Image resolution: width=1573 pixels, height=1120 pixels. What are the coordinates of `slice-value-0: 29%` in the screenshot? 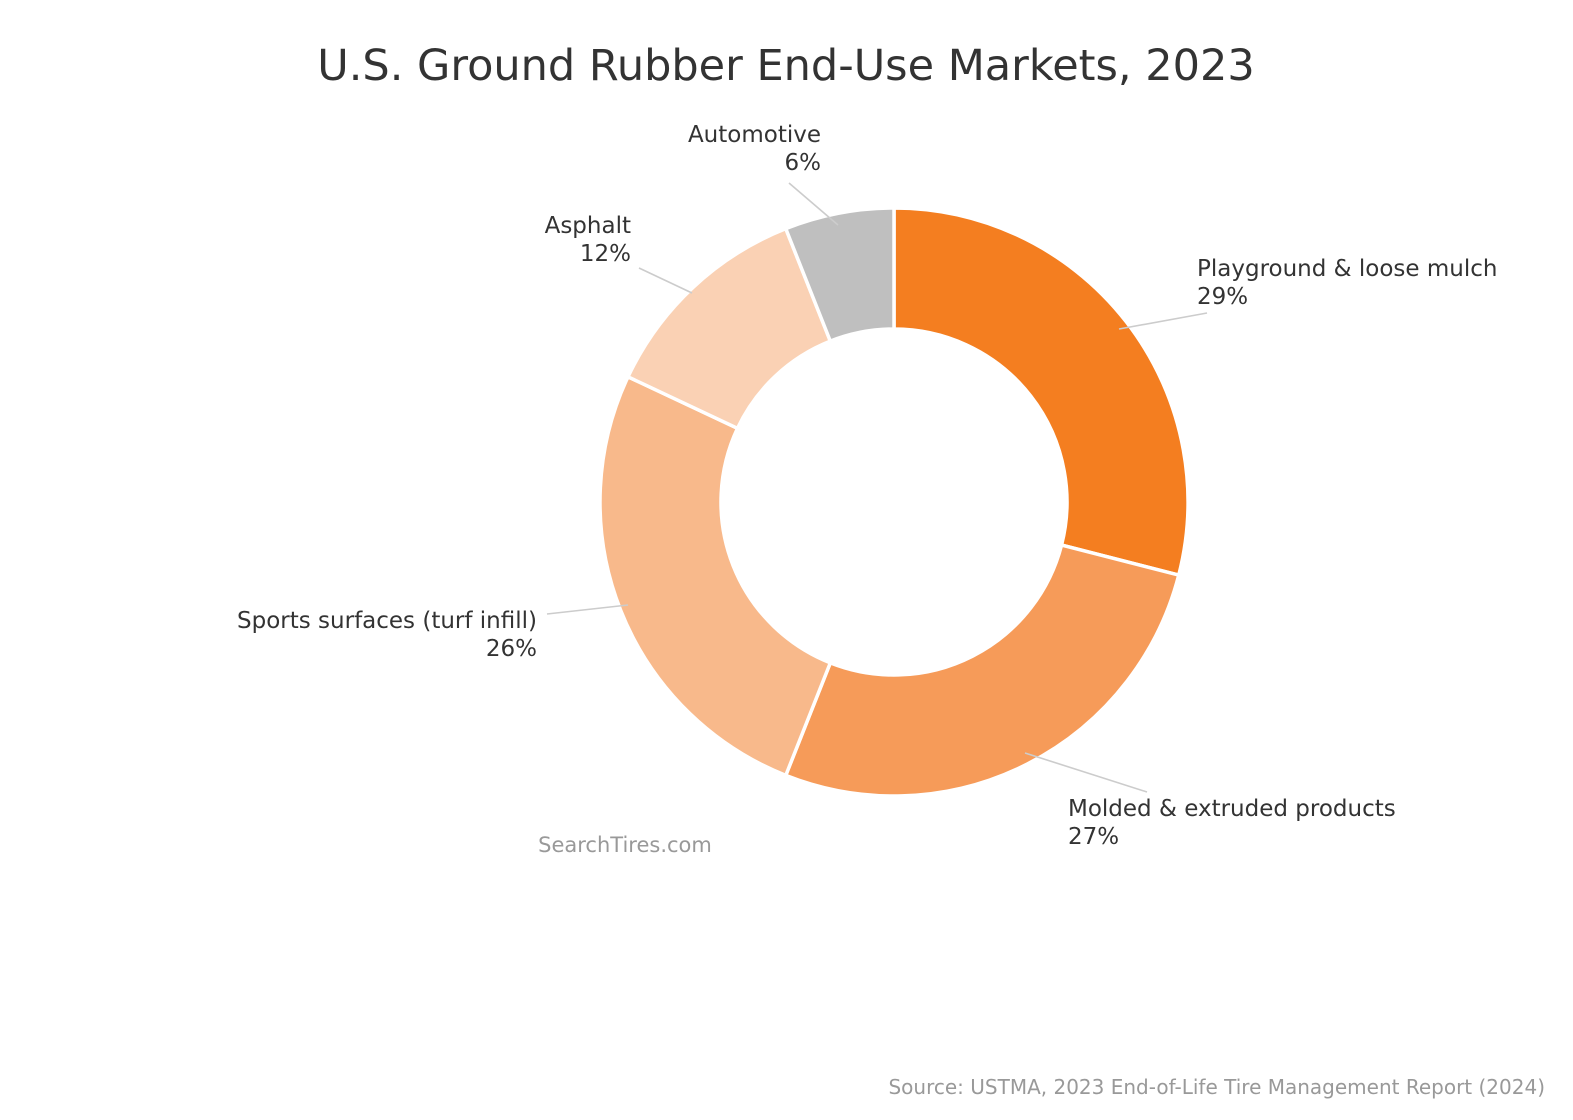 It's located at (1222, 297).